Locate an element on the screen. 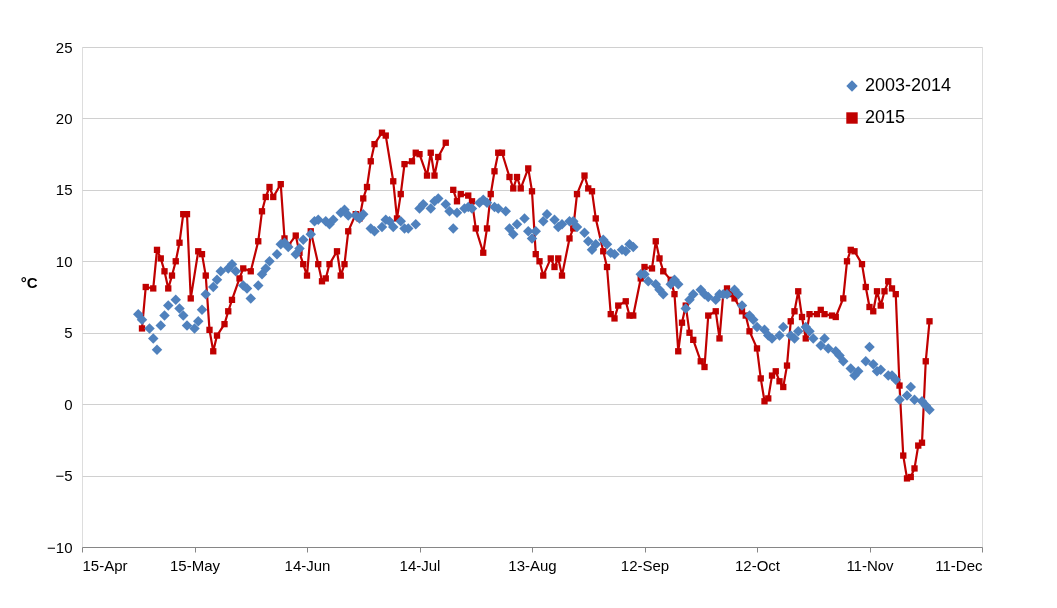 The width and height of the screenshot is (1057, 608). x-tick-label: 11-Nov is located at coordinates (870, 565).